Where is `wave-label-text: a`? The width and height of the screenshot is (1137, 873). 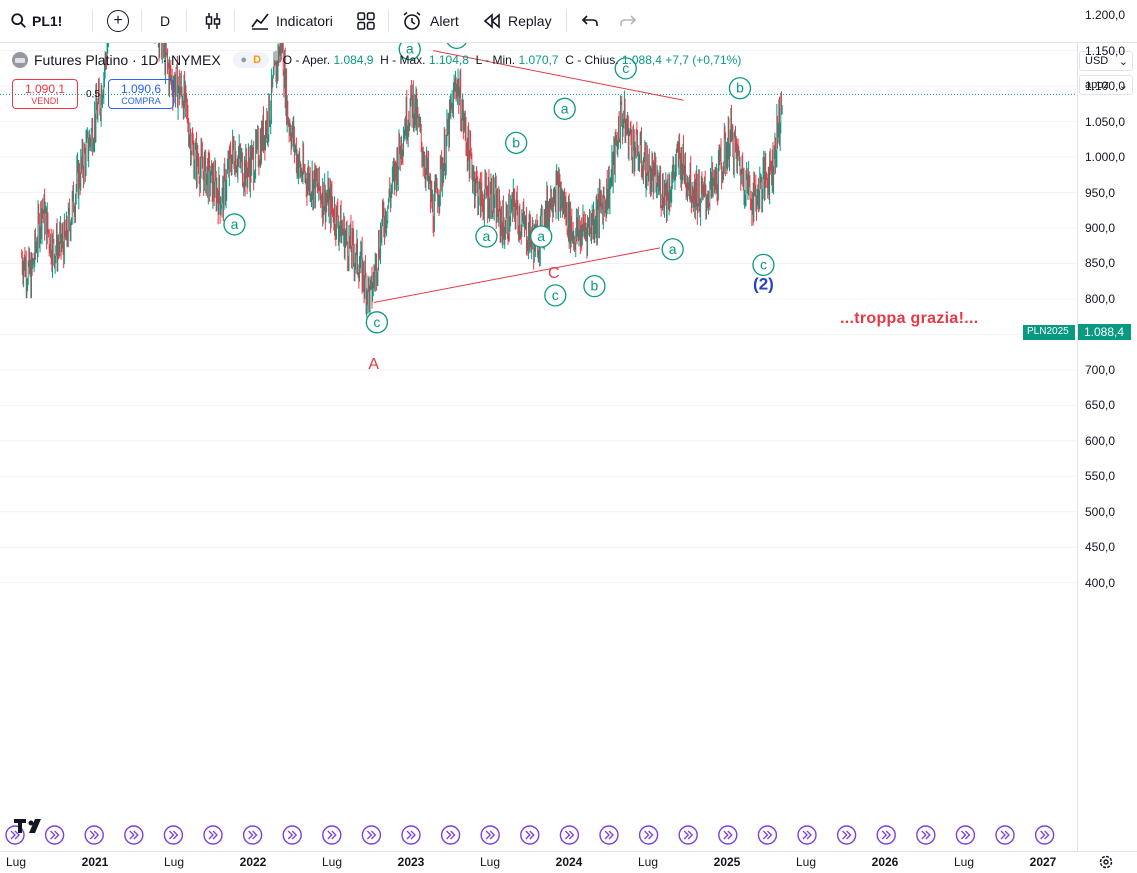 wave-label-text: a is located at coordinates (541, 236).